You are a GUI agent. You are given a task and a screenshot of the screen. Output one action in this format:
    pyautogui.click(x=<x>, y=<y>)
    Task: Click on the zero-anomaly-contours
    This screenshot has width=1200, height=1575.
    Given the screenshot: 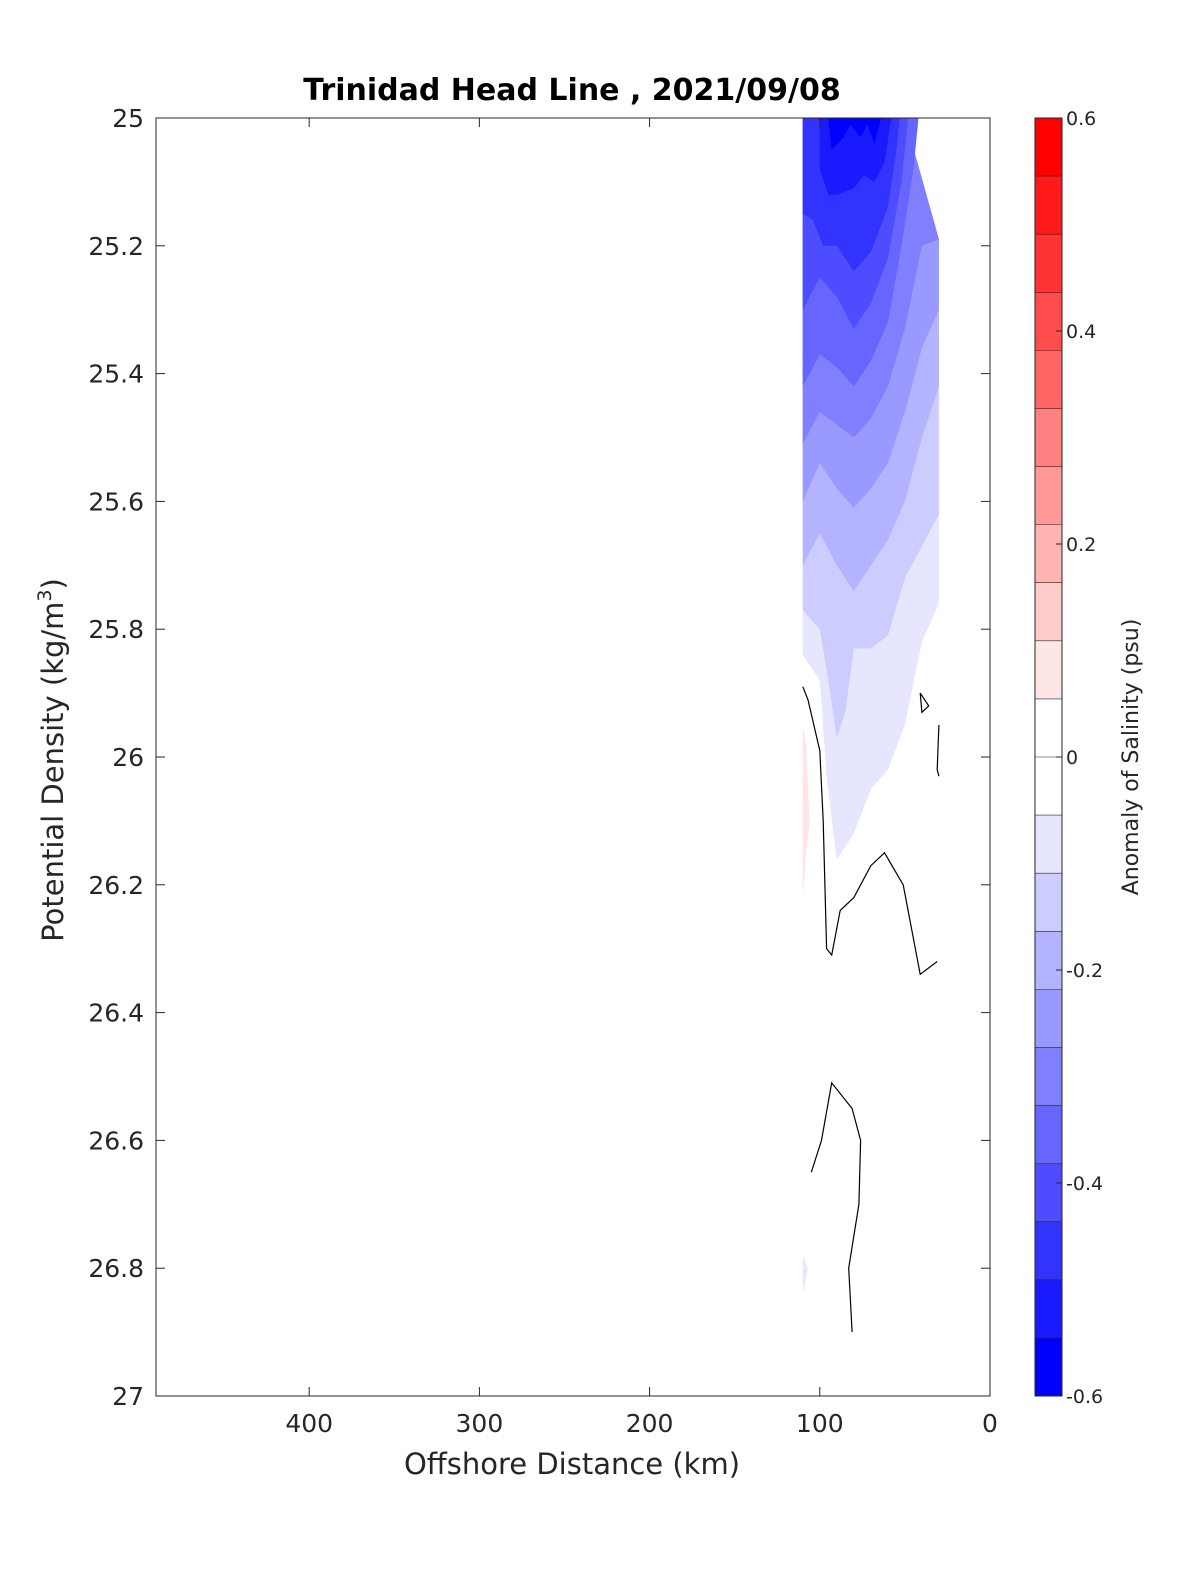 What is the action you would take?
    pyautogui.click(x=871, y=1009)
    